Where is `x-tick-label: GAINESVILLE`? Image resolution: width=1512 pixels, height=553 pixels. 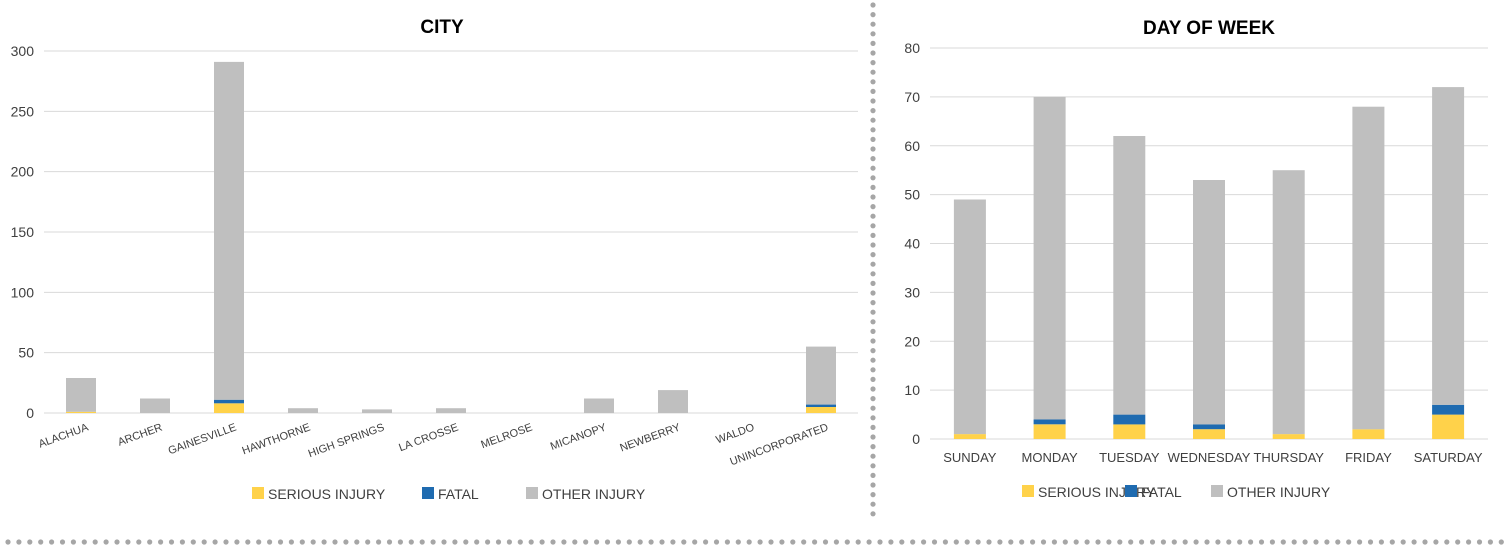
x-tick-label: GAINESVILLE is located at coordinates (202, 440).